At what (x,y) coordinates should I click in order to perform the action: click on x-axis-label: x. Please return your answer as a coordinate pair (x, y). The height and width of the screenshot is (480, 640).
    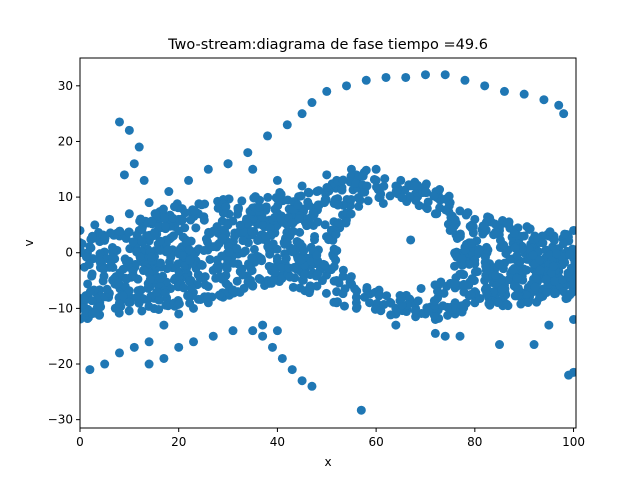
    Looking at the image, I should click on (327, 462).